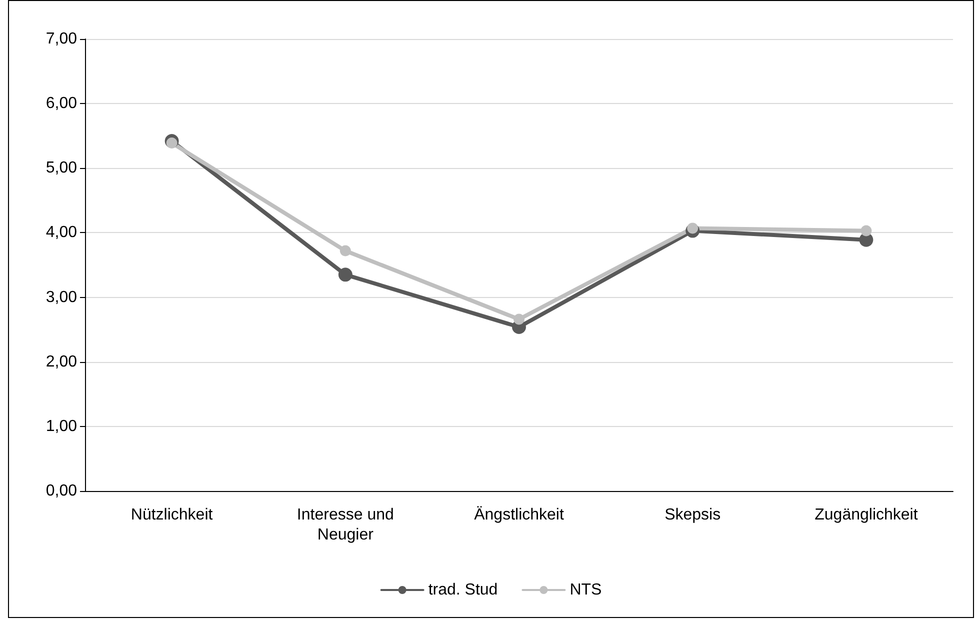  What do you see at coordinates (62, 426) in the screenshot?
I see `y-tick-label: 1,00` at bounding box center [62, 426].